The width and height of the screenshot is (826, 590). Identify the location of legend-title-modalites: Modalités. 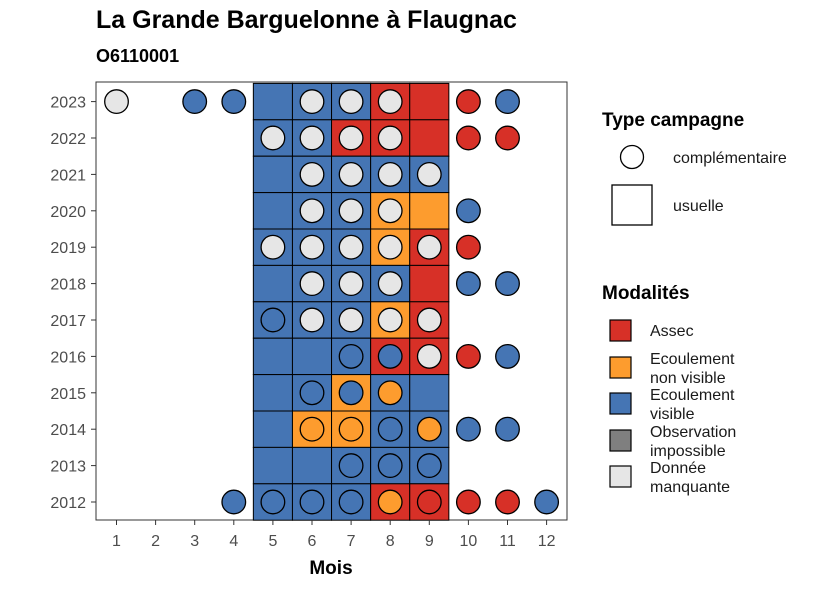
(646, 293).